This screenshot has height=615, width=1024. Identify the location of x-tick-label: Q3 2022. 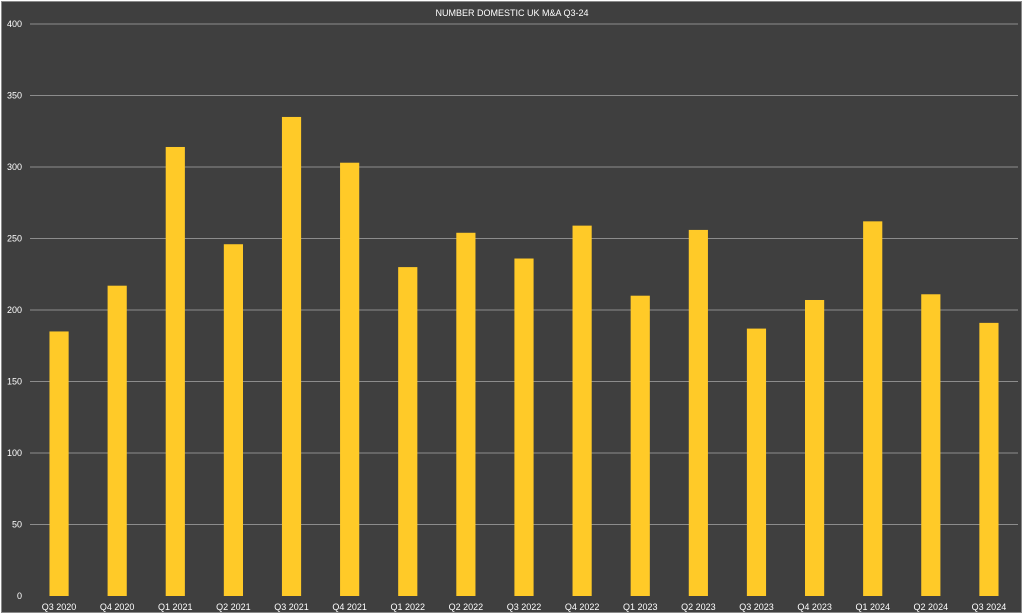
(524, 607).